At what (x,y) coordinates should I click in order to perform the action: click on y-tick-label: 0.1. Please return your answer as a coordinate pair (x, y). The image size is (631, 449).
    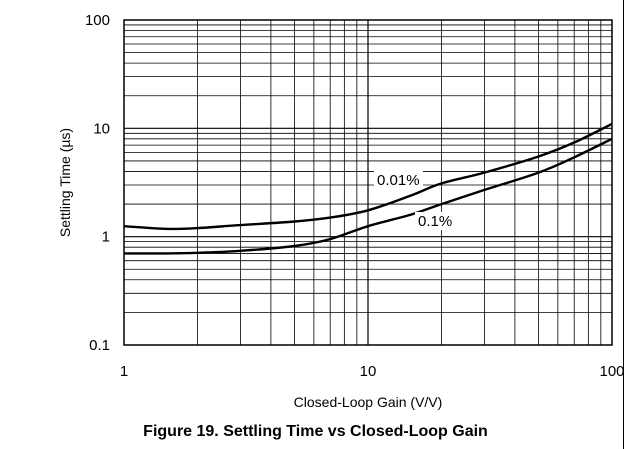
    Looking at the image, I should click on (99, 345).